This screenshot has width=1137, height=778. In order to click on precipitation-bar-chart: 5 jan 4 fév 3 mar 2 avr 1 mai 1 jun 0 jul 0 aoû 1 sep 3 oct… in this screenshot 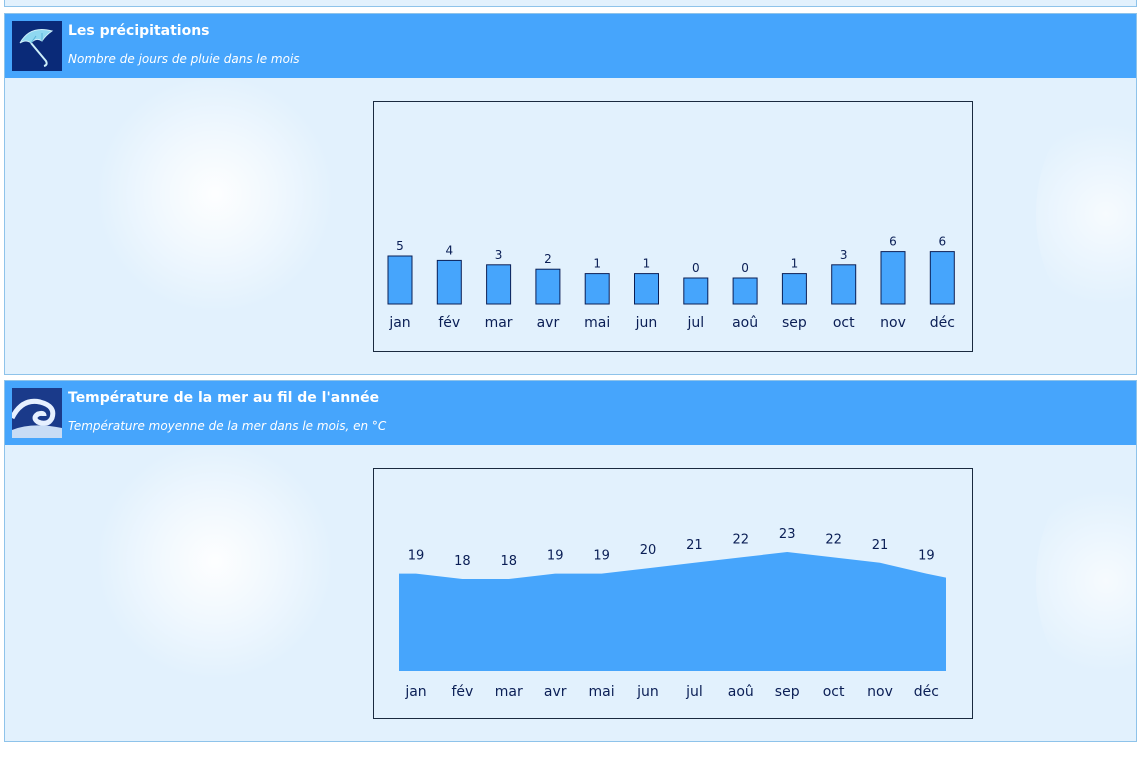, I will do `click(671, 283)`.